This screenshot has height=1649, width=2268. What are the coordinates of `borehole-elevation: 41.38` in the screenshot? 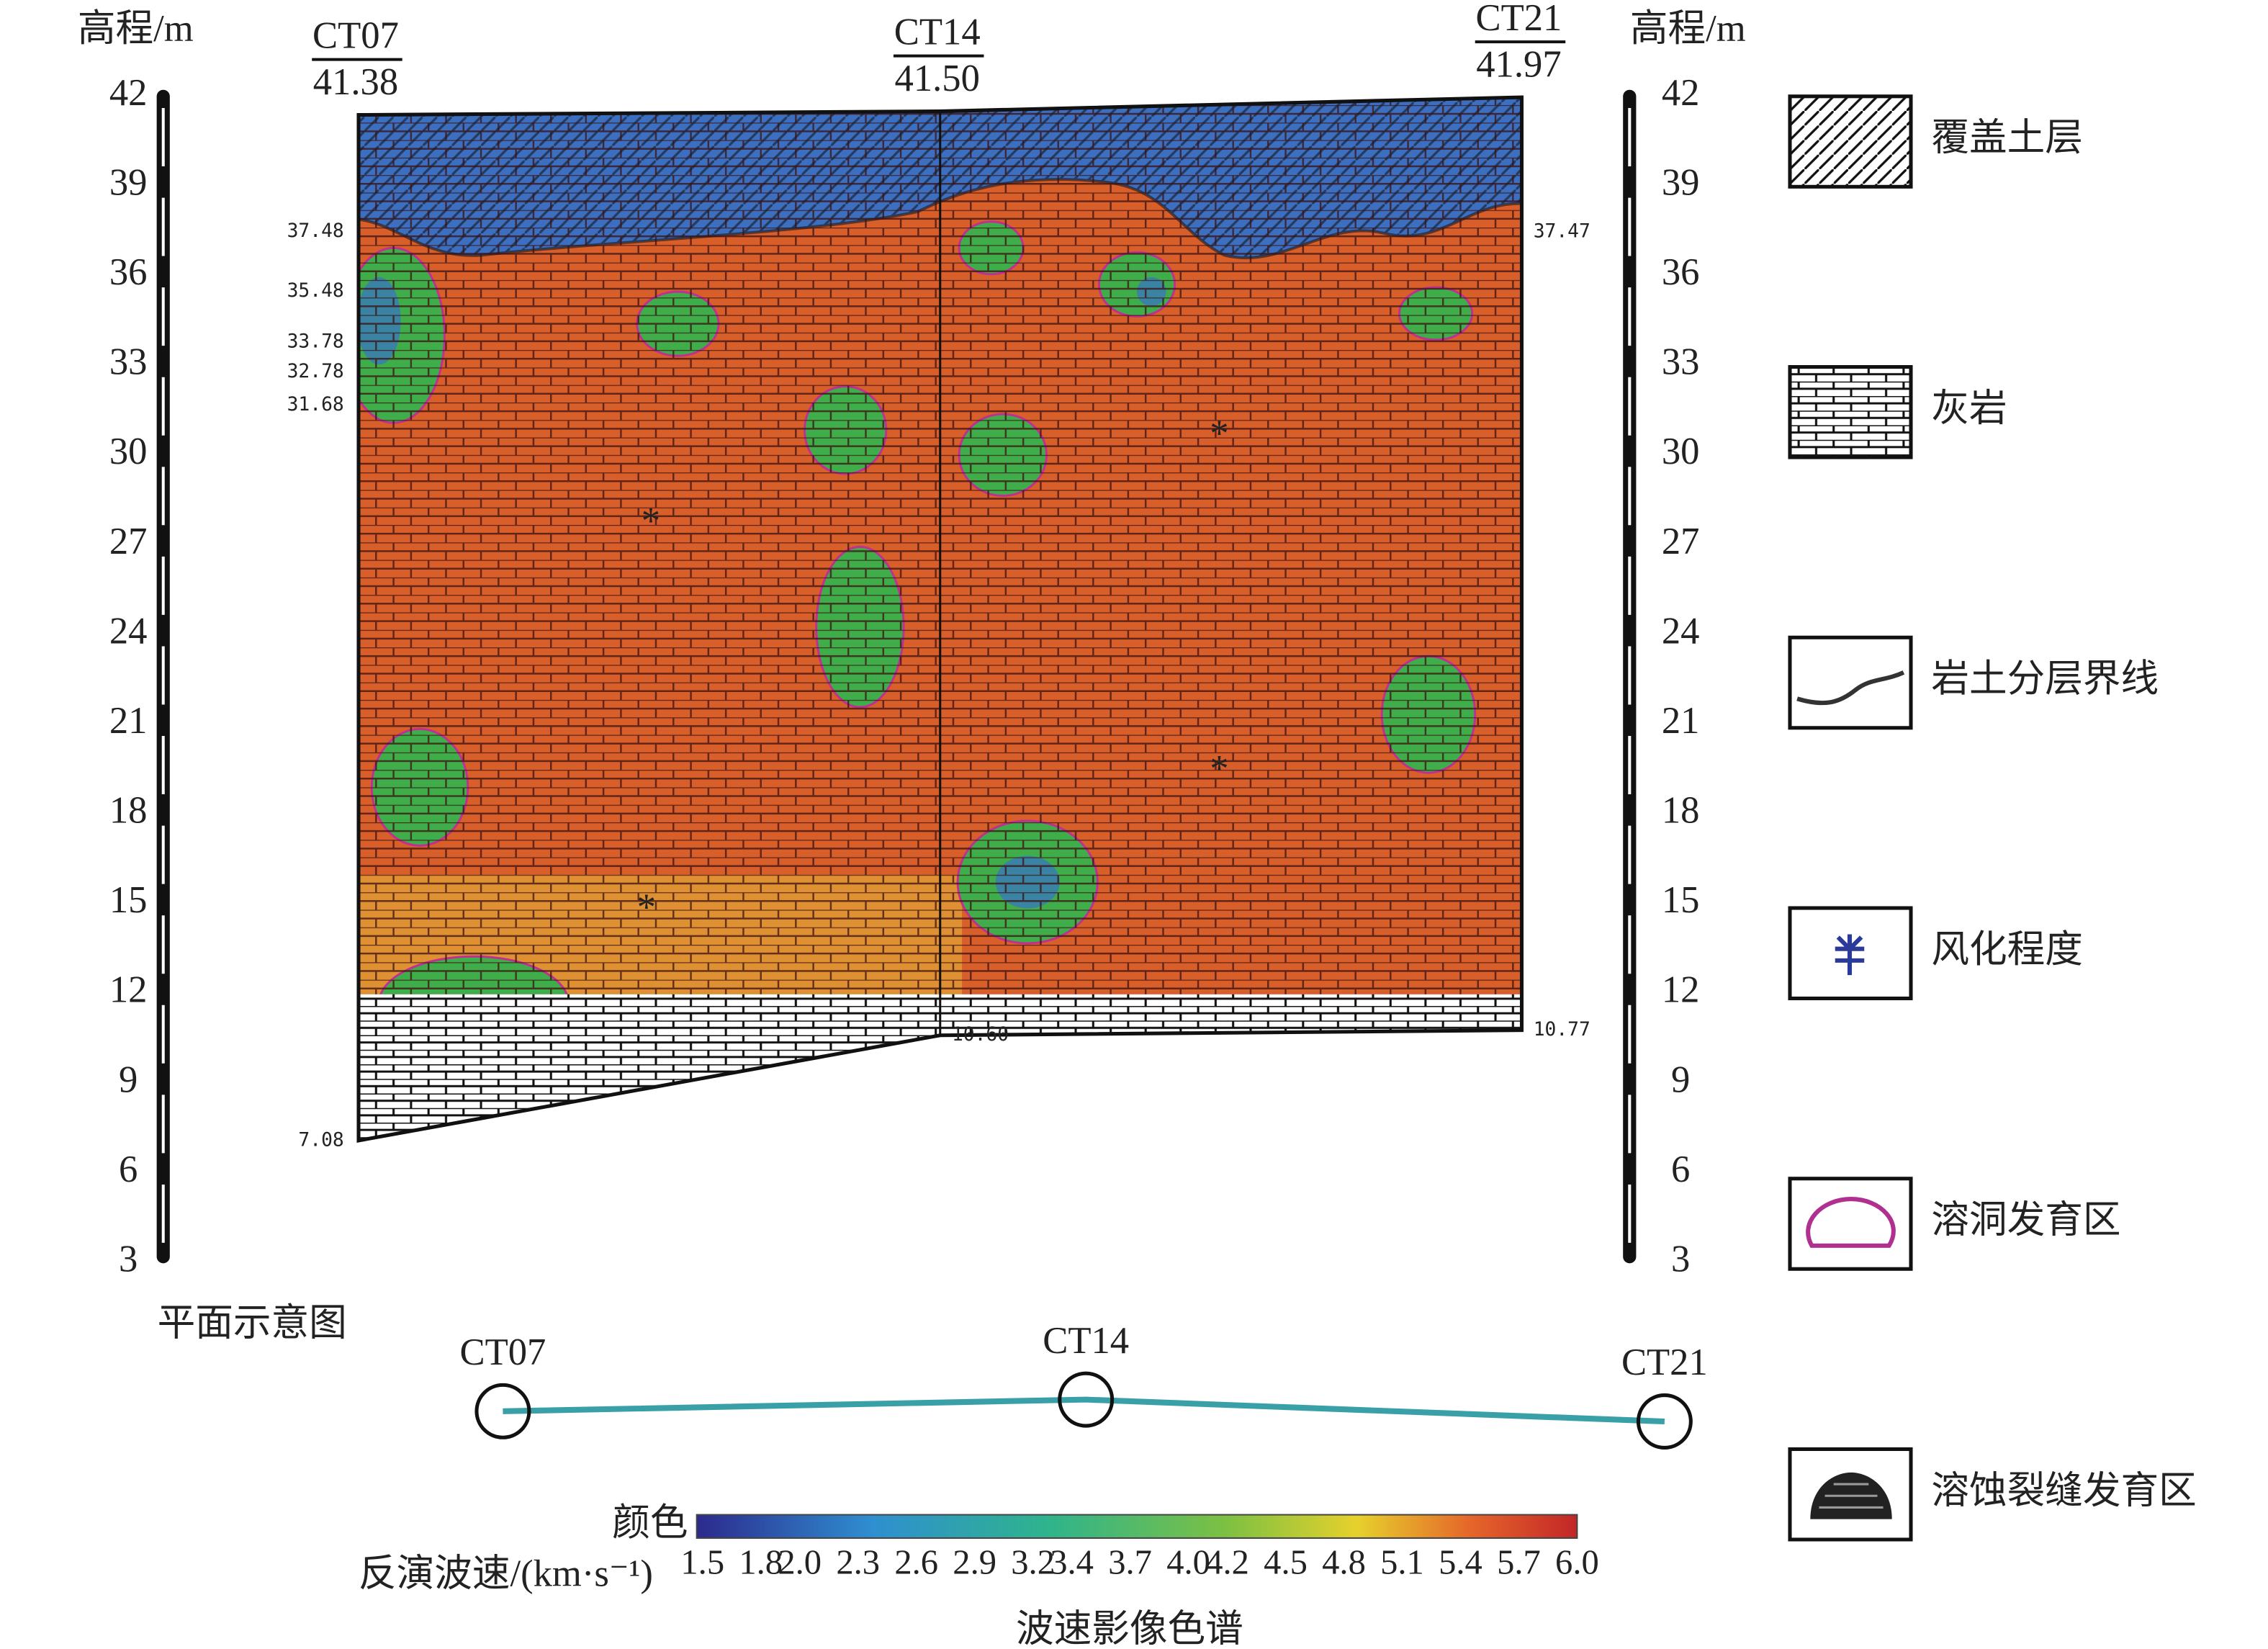 It's located at (355, 82).